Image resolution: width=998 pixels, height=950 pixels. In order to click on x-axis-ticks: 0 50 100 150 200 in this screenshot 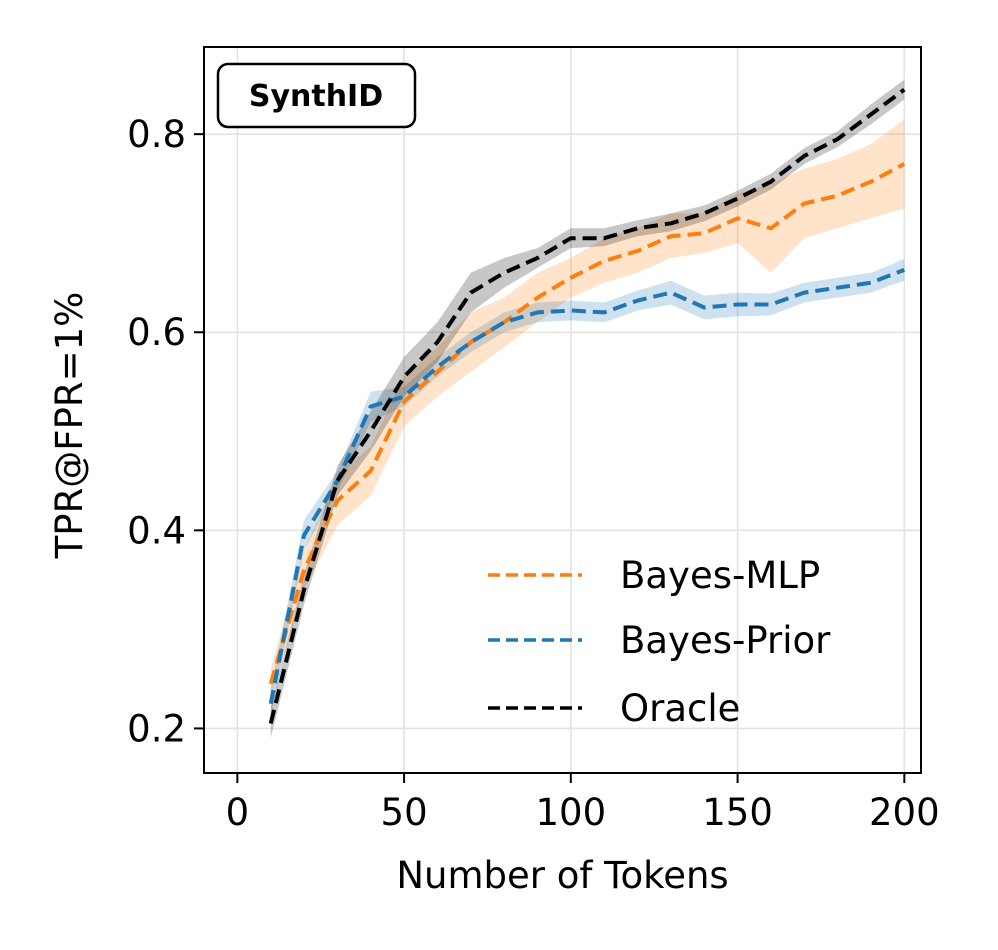, I will do `click(583, 803)`.